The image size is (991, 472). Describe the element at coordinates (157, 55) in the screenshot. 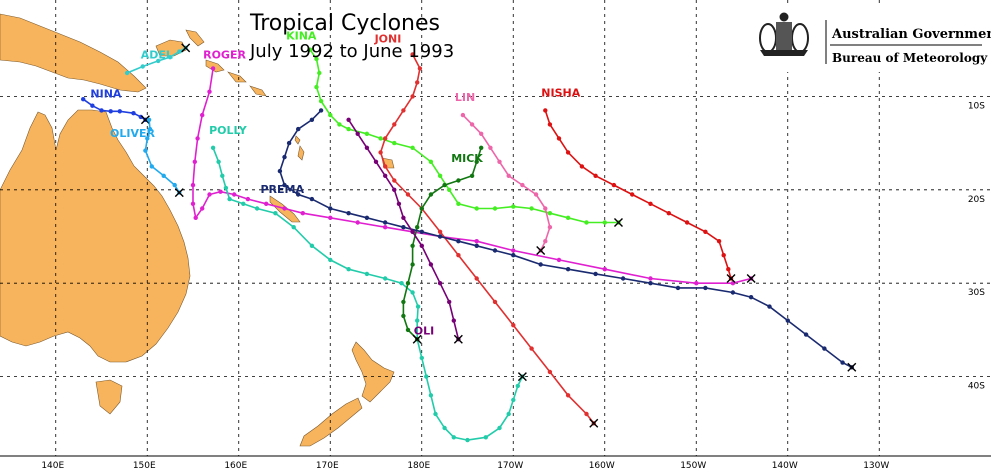

I see `cyclone-label-adel: ADEL` at that location.